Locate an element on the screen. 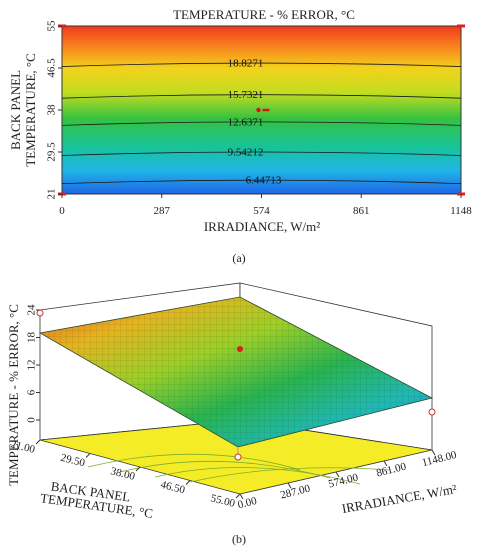 This screenshot has width=479, height=550. z-tick-label: 0 is located at coordinates (32, 420).